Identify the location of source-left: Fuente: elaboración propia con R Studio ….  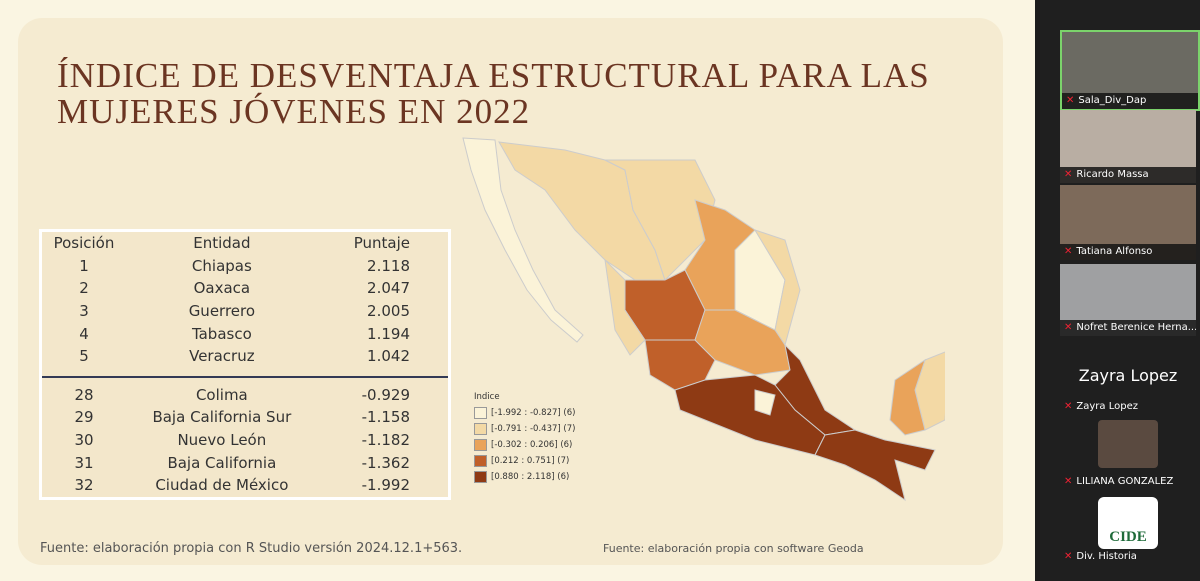
(251, 548).